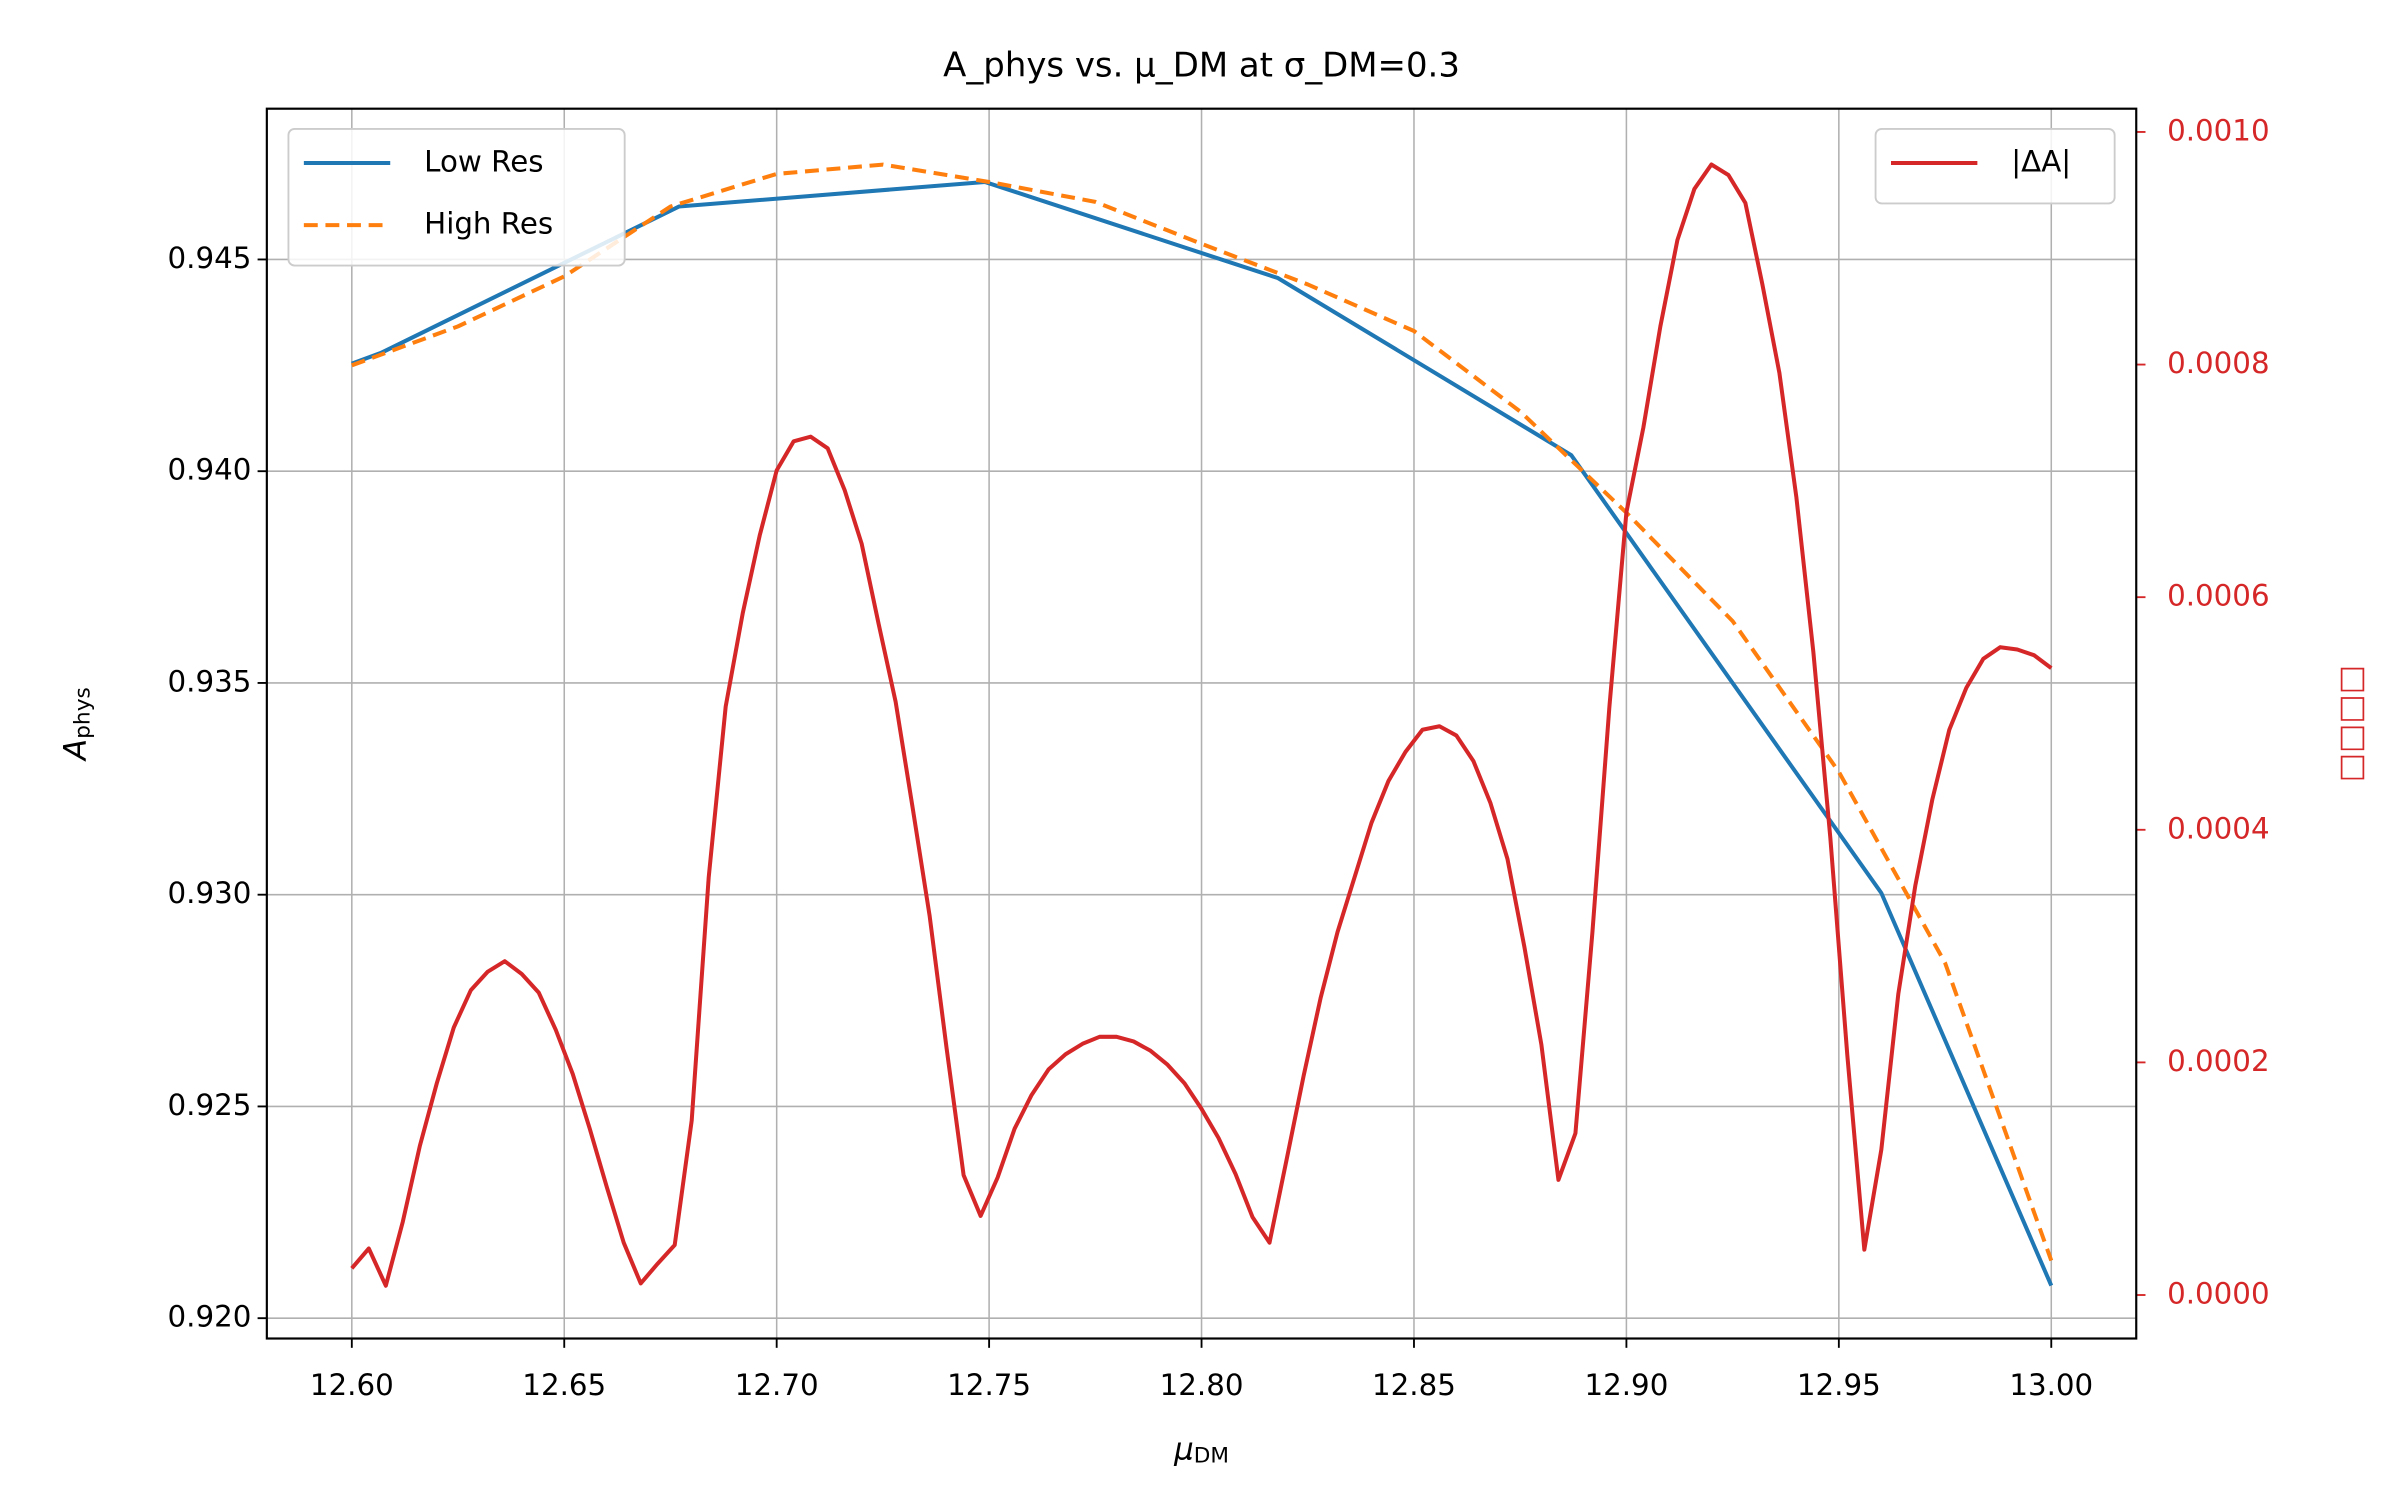 The width and height of the screenshot is (2400, 1500). What do you see at coordinates (1414, 1385) in the screenshot?
I see `x-tick-label: 12.85` at bounding box center [1414, 1385].